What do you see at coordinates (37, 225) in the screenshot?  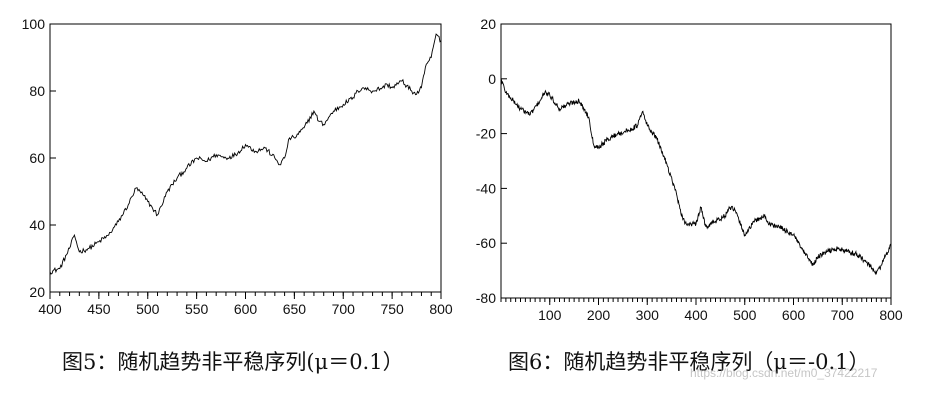 I see `y-tick-label: 40` at bounding box center [37, 225].